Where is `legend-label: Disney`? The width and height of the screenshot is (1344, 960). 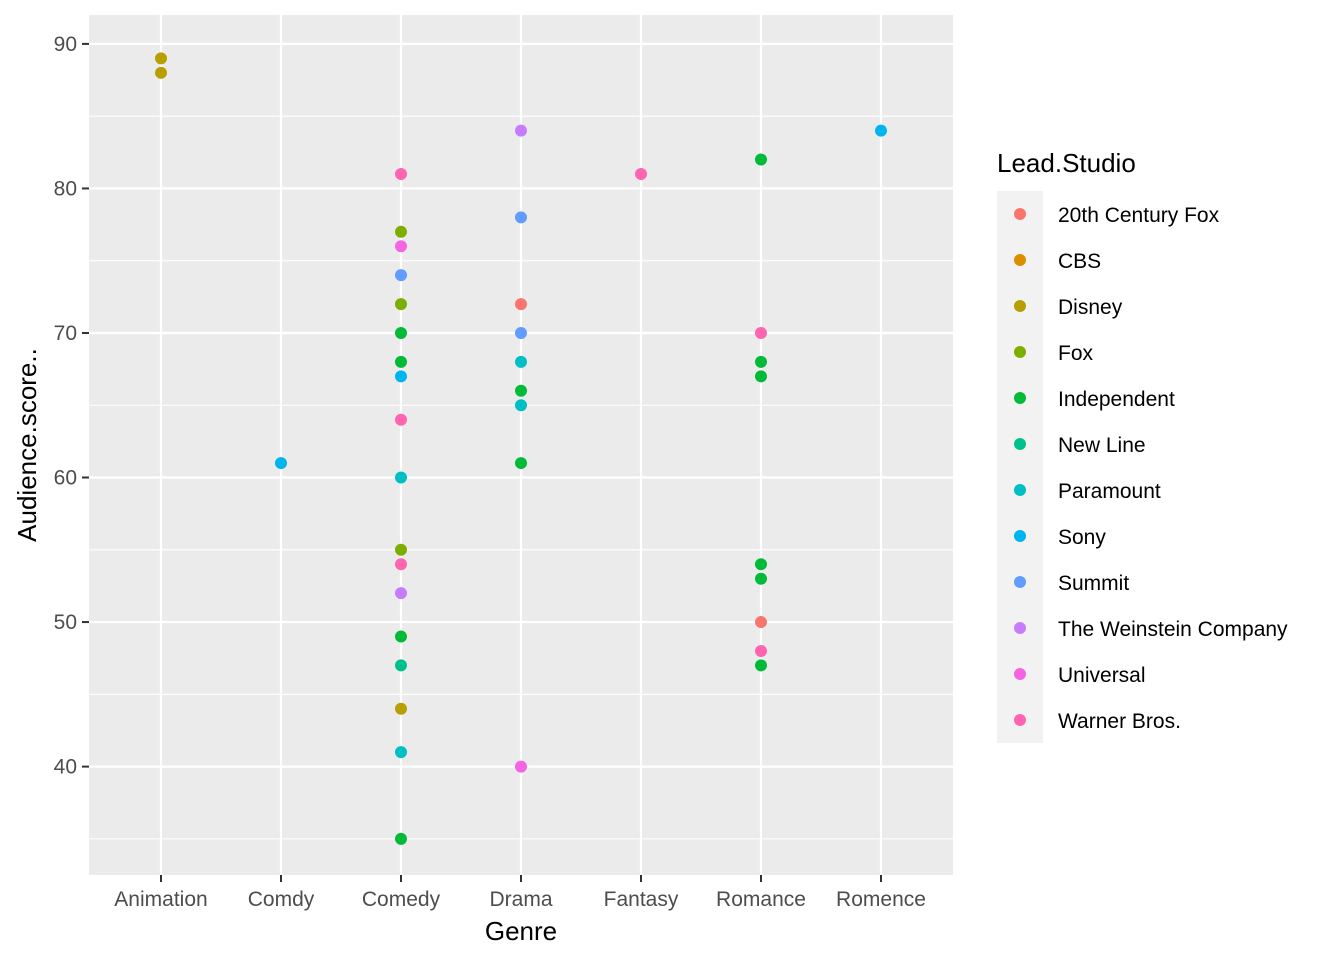
legend-label: Disney is located at coordinates (1090, 307).